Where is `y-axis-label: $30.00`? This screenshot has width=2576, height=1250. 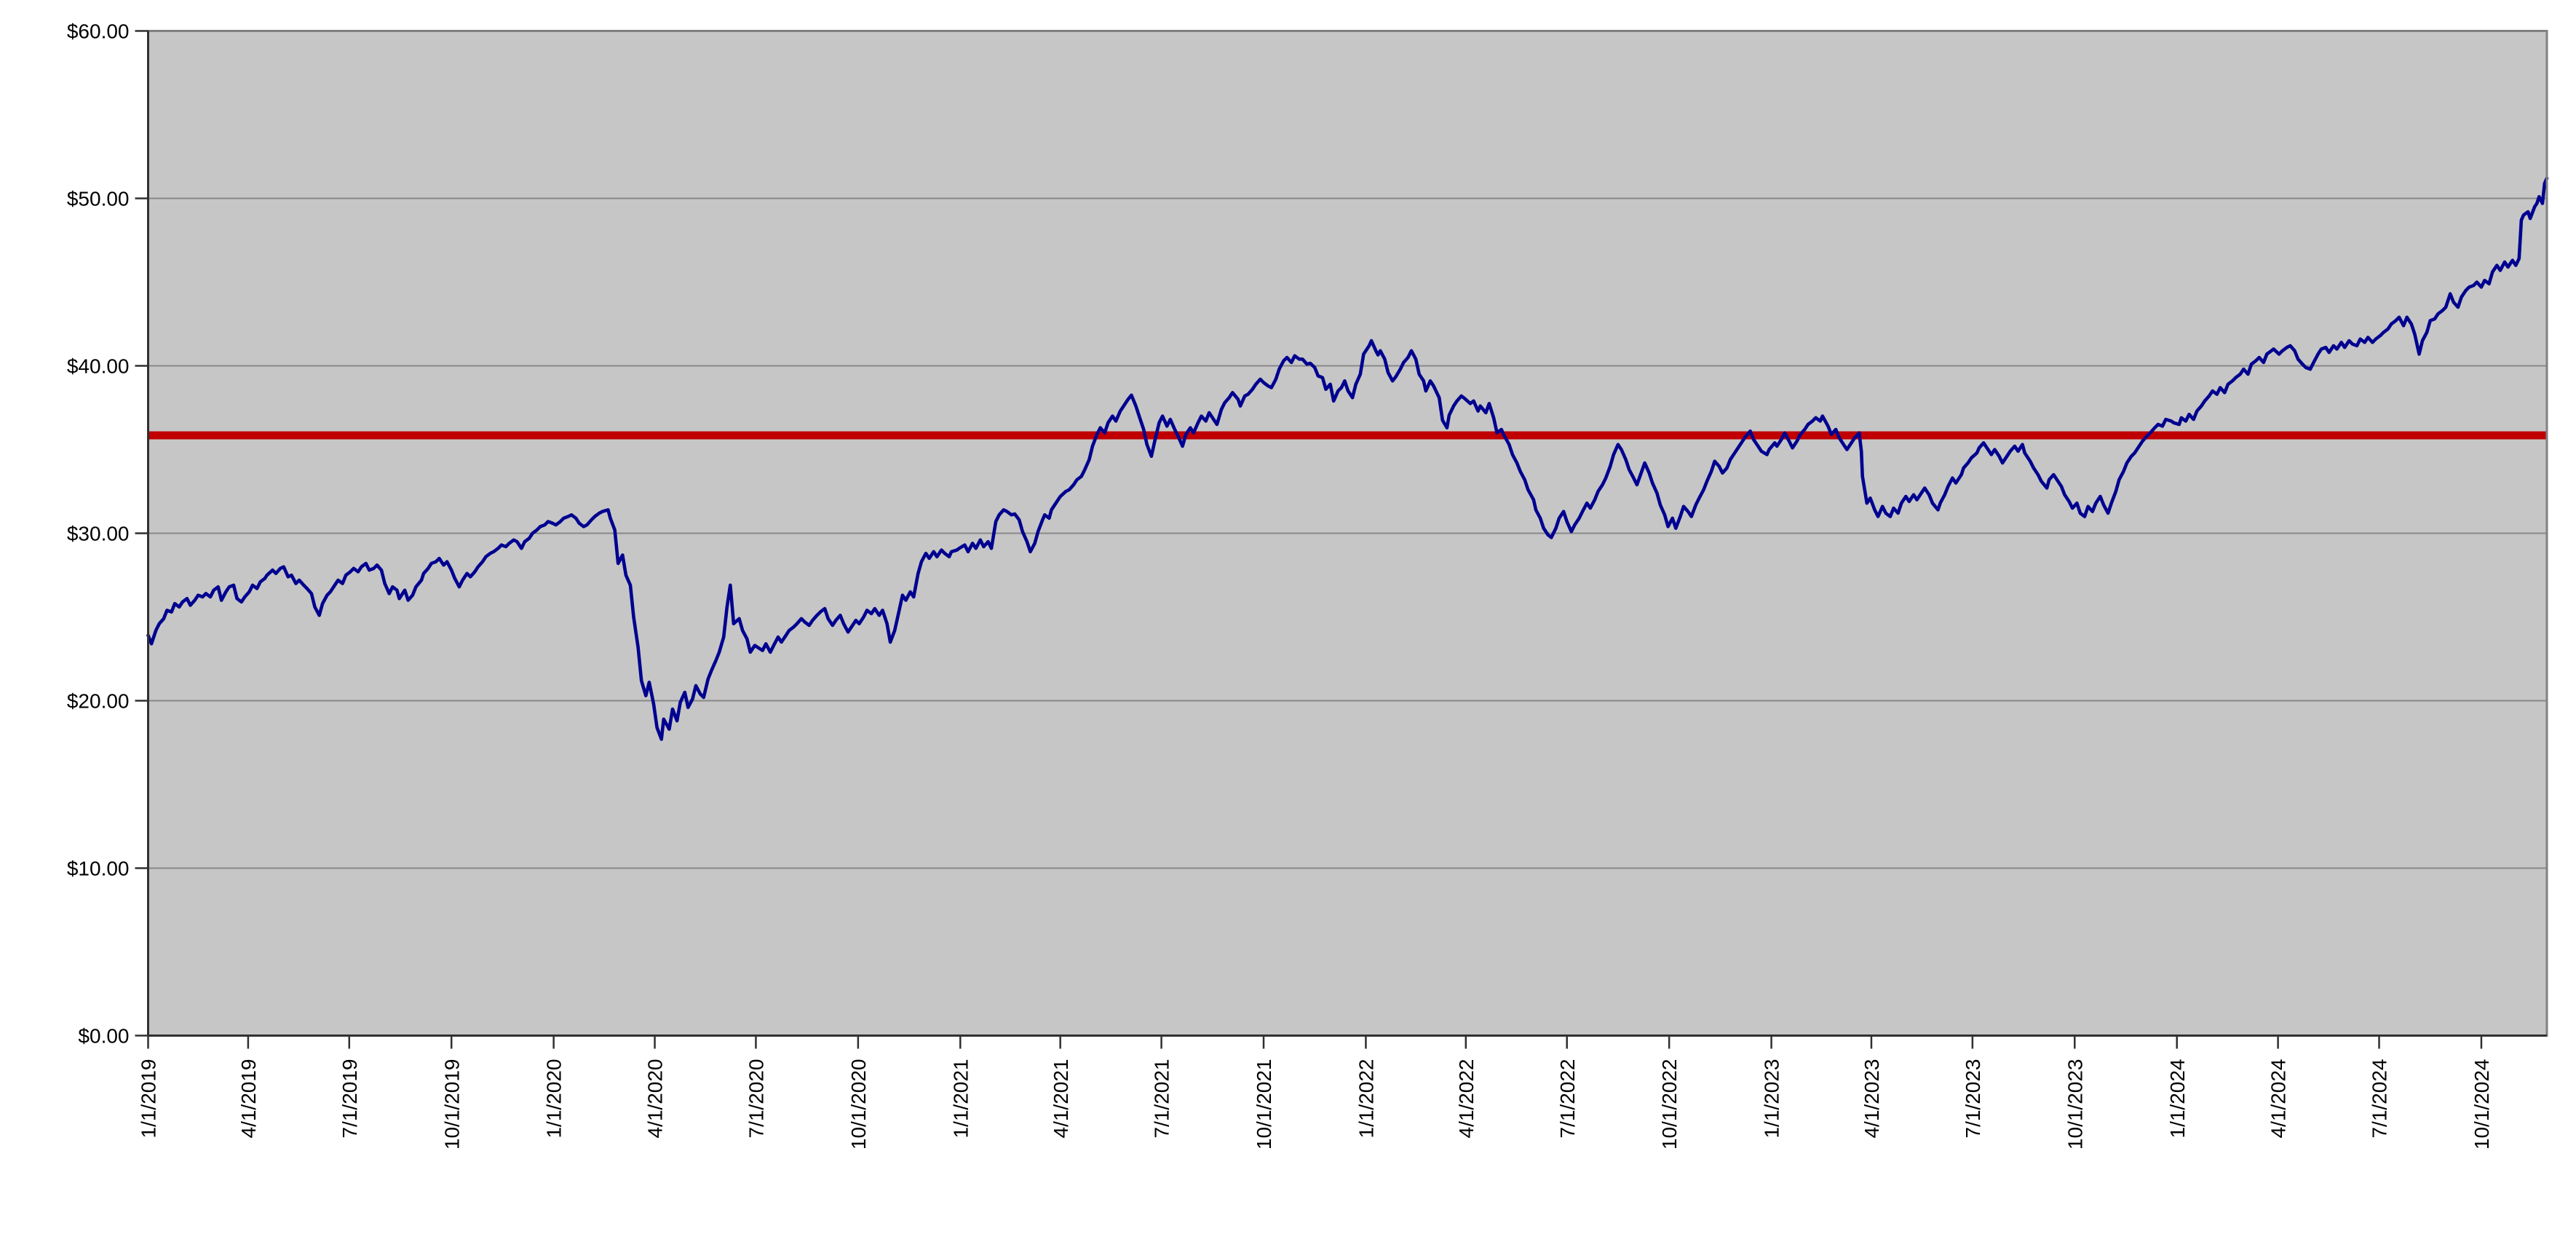
y-axis-label: $30.00 is located at coordinates (98, 533).